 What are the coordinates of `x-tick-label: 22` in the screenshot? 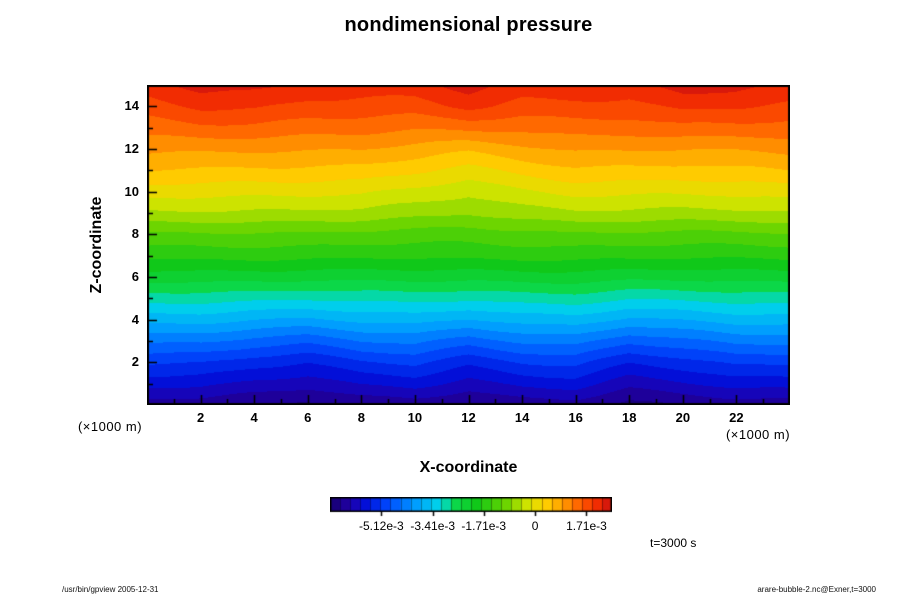 It's located at (736, 417).